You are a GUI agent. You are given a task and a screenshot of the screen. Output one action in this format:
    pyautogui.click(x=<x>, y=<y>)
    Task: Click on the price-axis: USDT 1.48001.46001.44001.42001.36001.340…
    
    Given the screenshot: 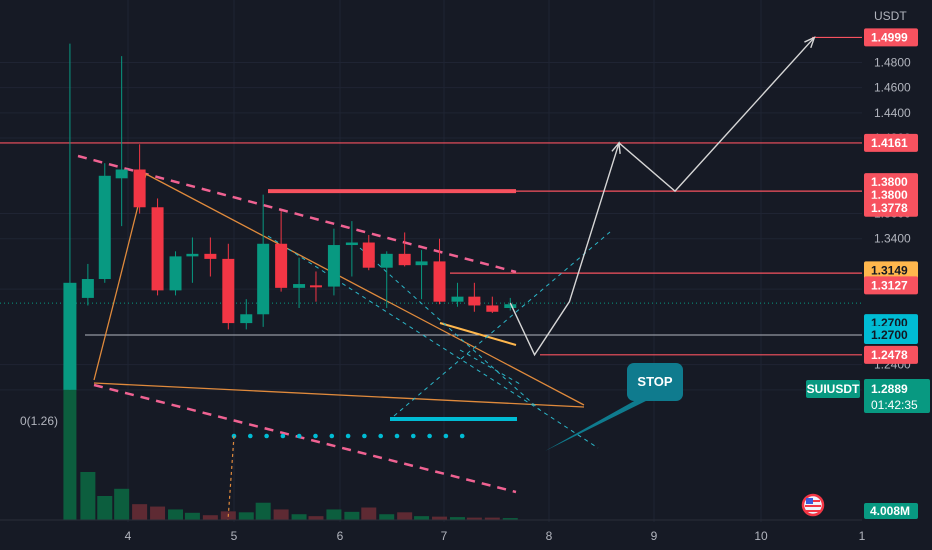 What is the action you would take?
    pyautogui.click(x=897, y=275)
    